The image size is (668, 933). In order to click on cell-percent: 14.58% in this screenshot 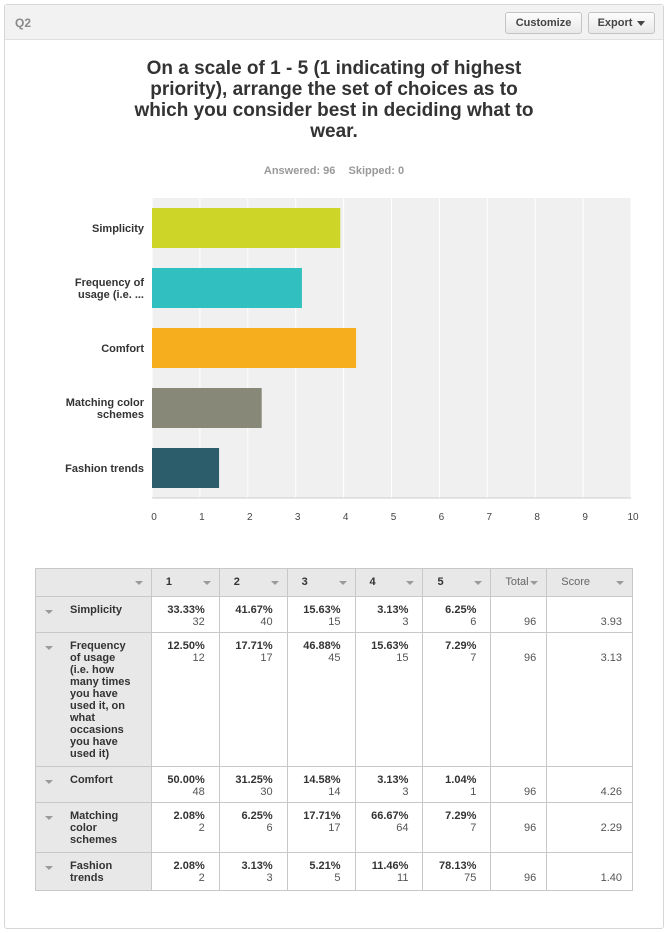, I will do `click(322, 780)`.